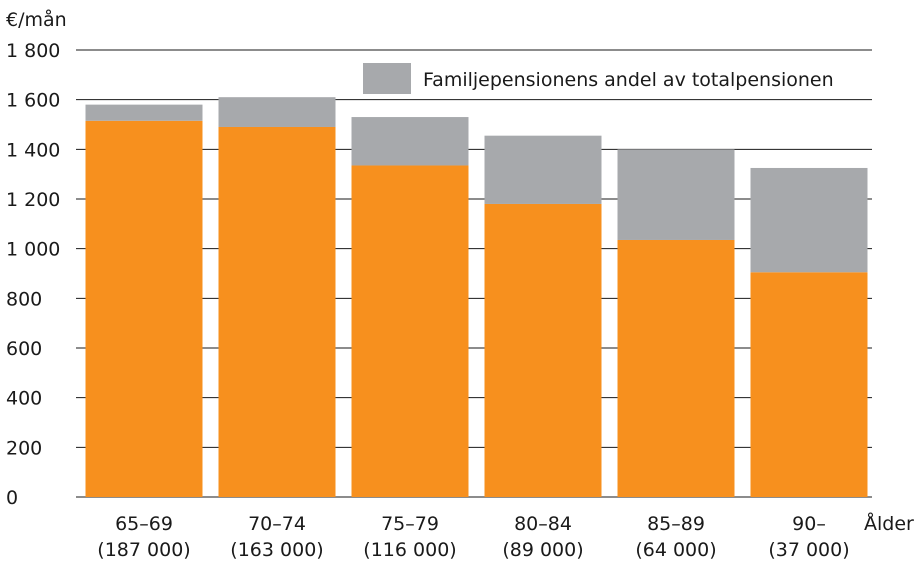 The height and width of the screenshot is (563, 921). I want to click on x-tick-label: 75–79, so click(410, 524).